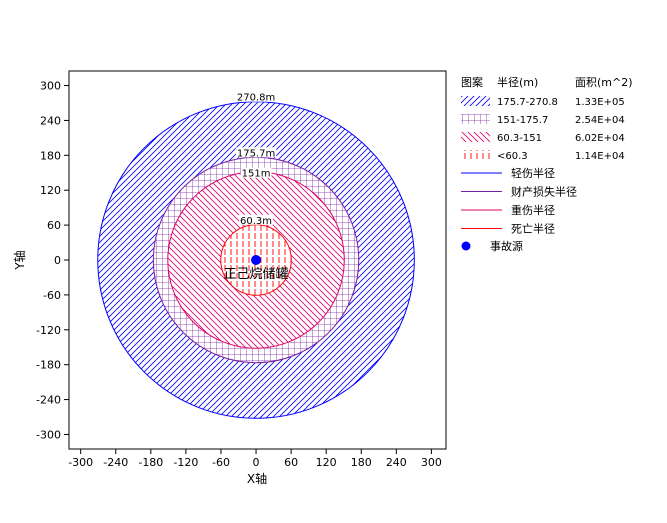 Image resolution: width=667 pixels, height=523 pixels. I want to click on legend-area-property: 2.54E+04, so click(600, 120).